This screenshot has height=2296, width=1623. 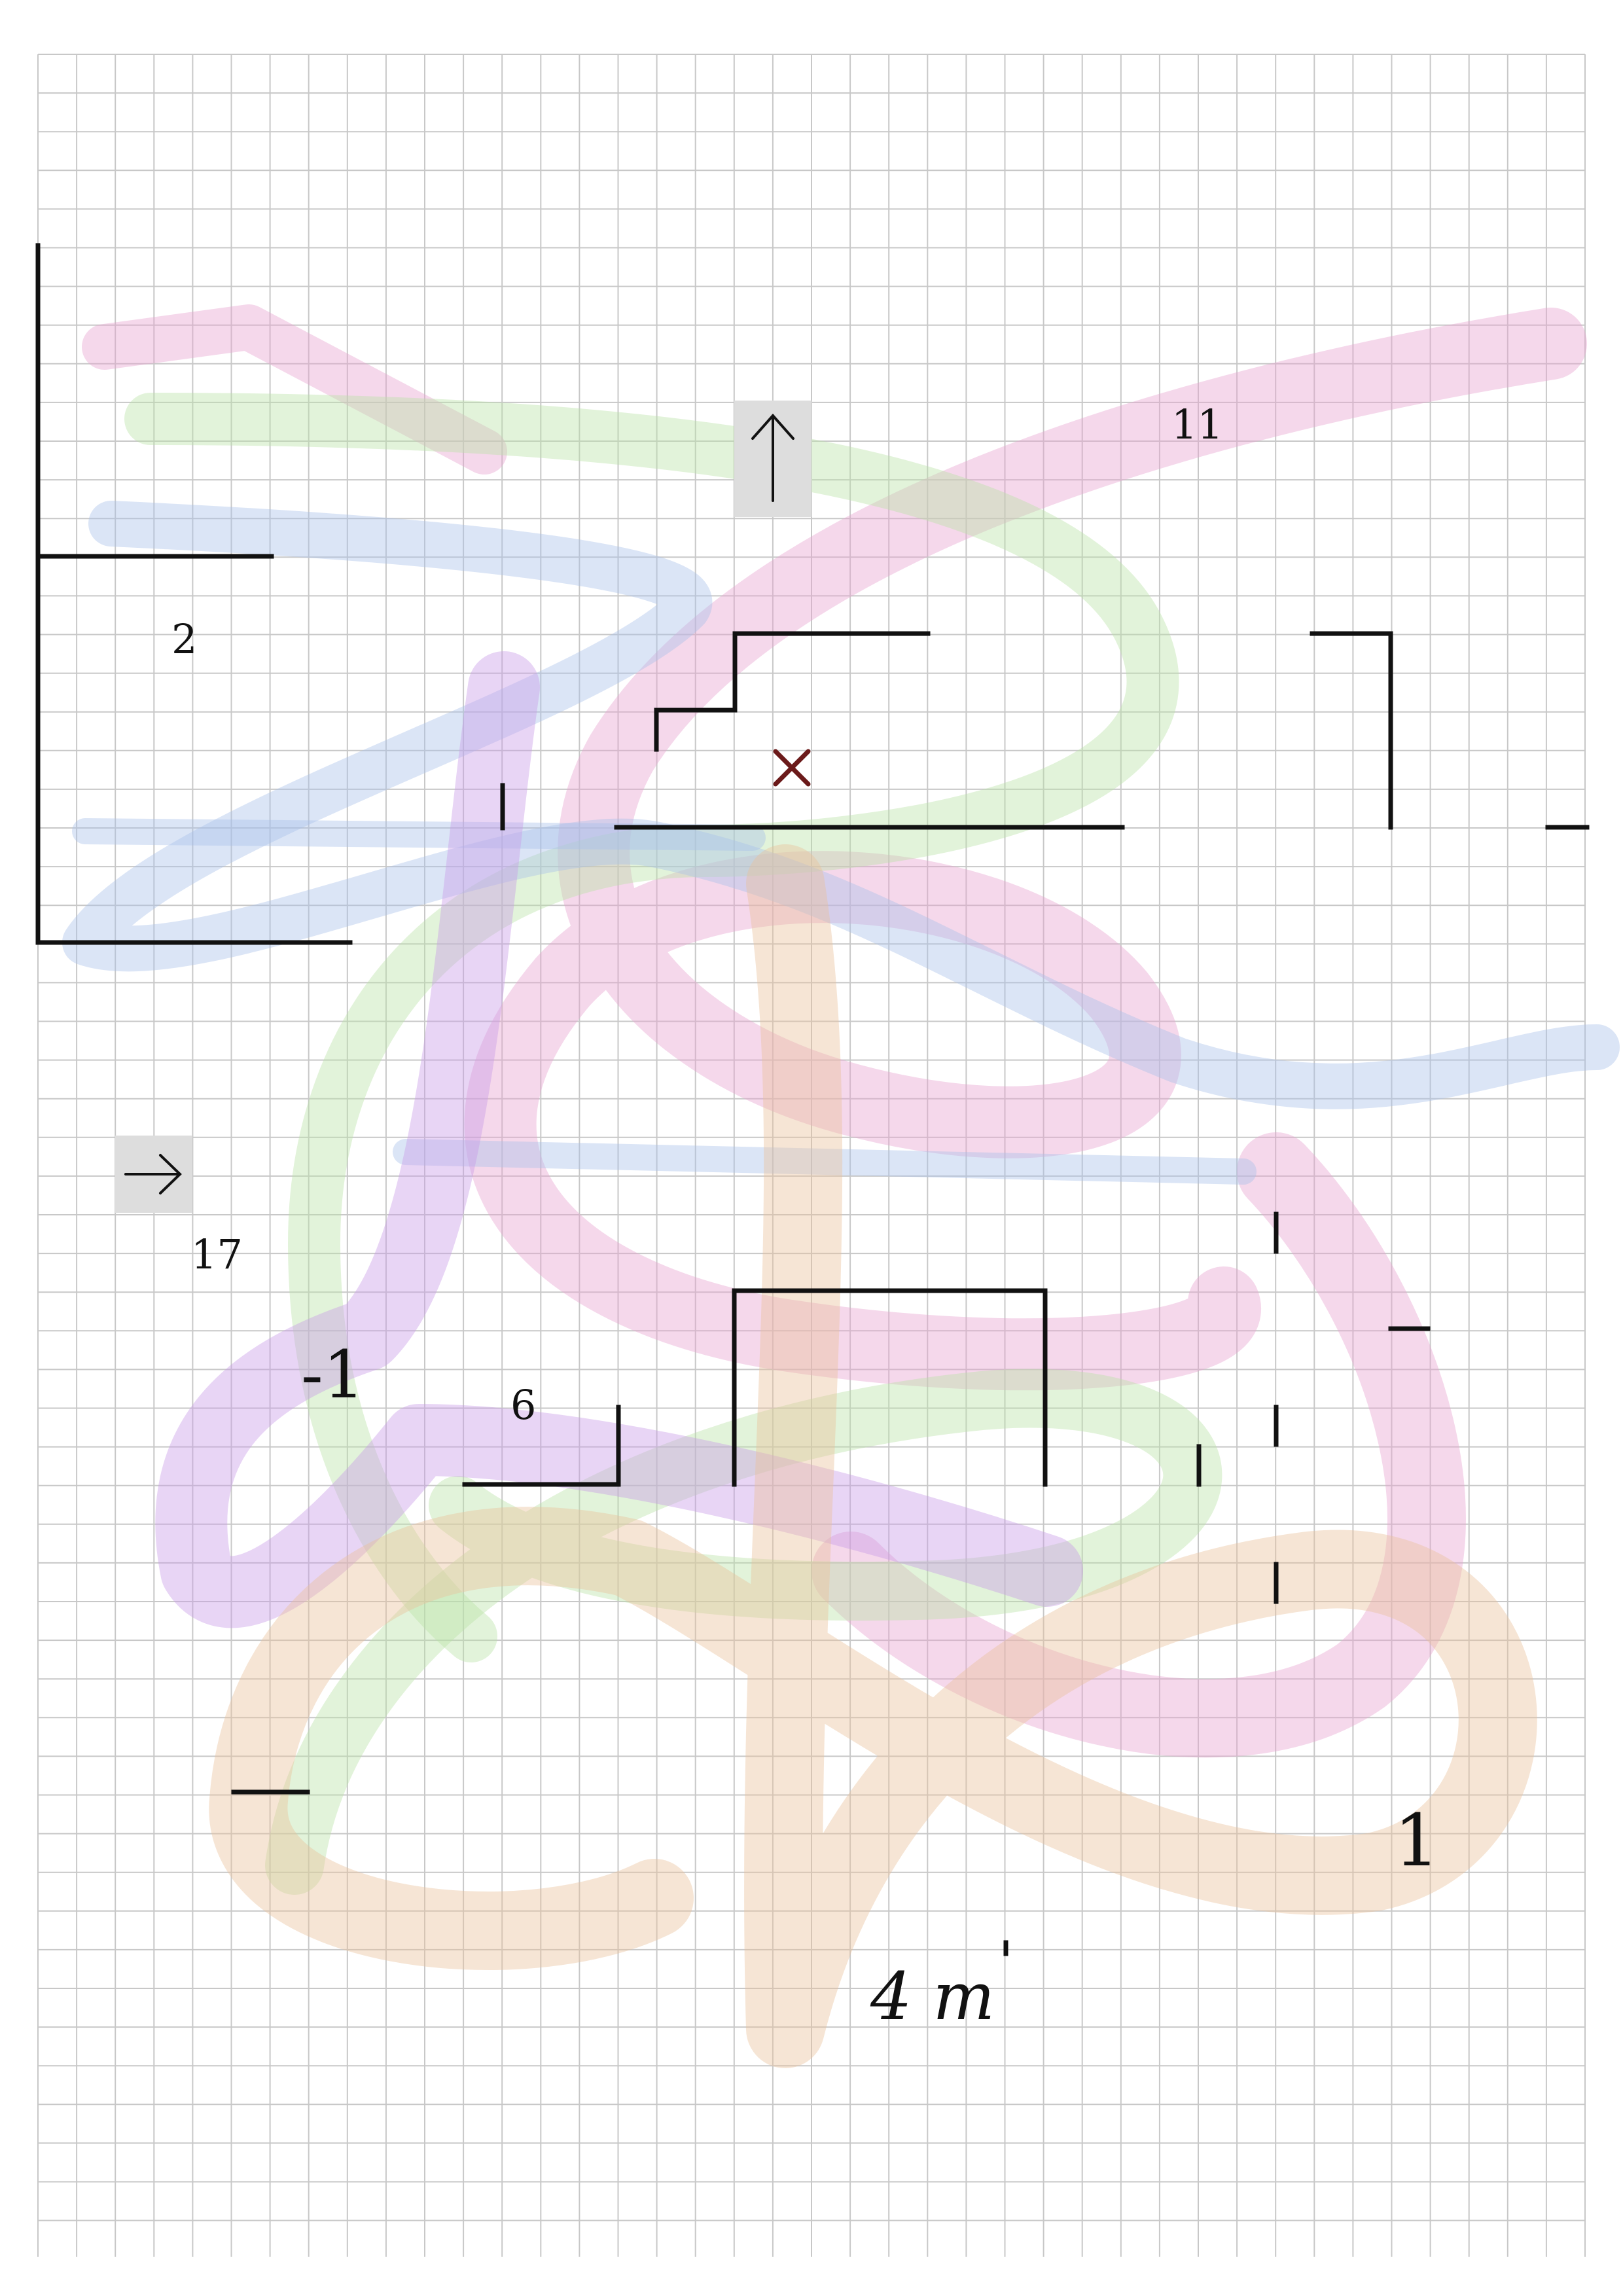 I want to click on x-mark-icon, so click(x=792, y=768).